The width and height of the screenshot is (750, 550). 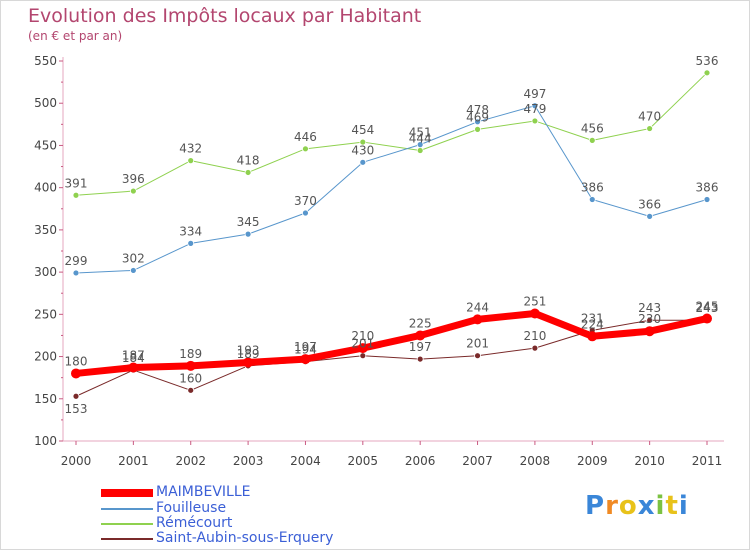 I want to click on proxiti-logo: Proxiti, so click(x=637, y=506).